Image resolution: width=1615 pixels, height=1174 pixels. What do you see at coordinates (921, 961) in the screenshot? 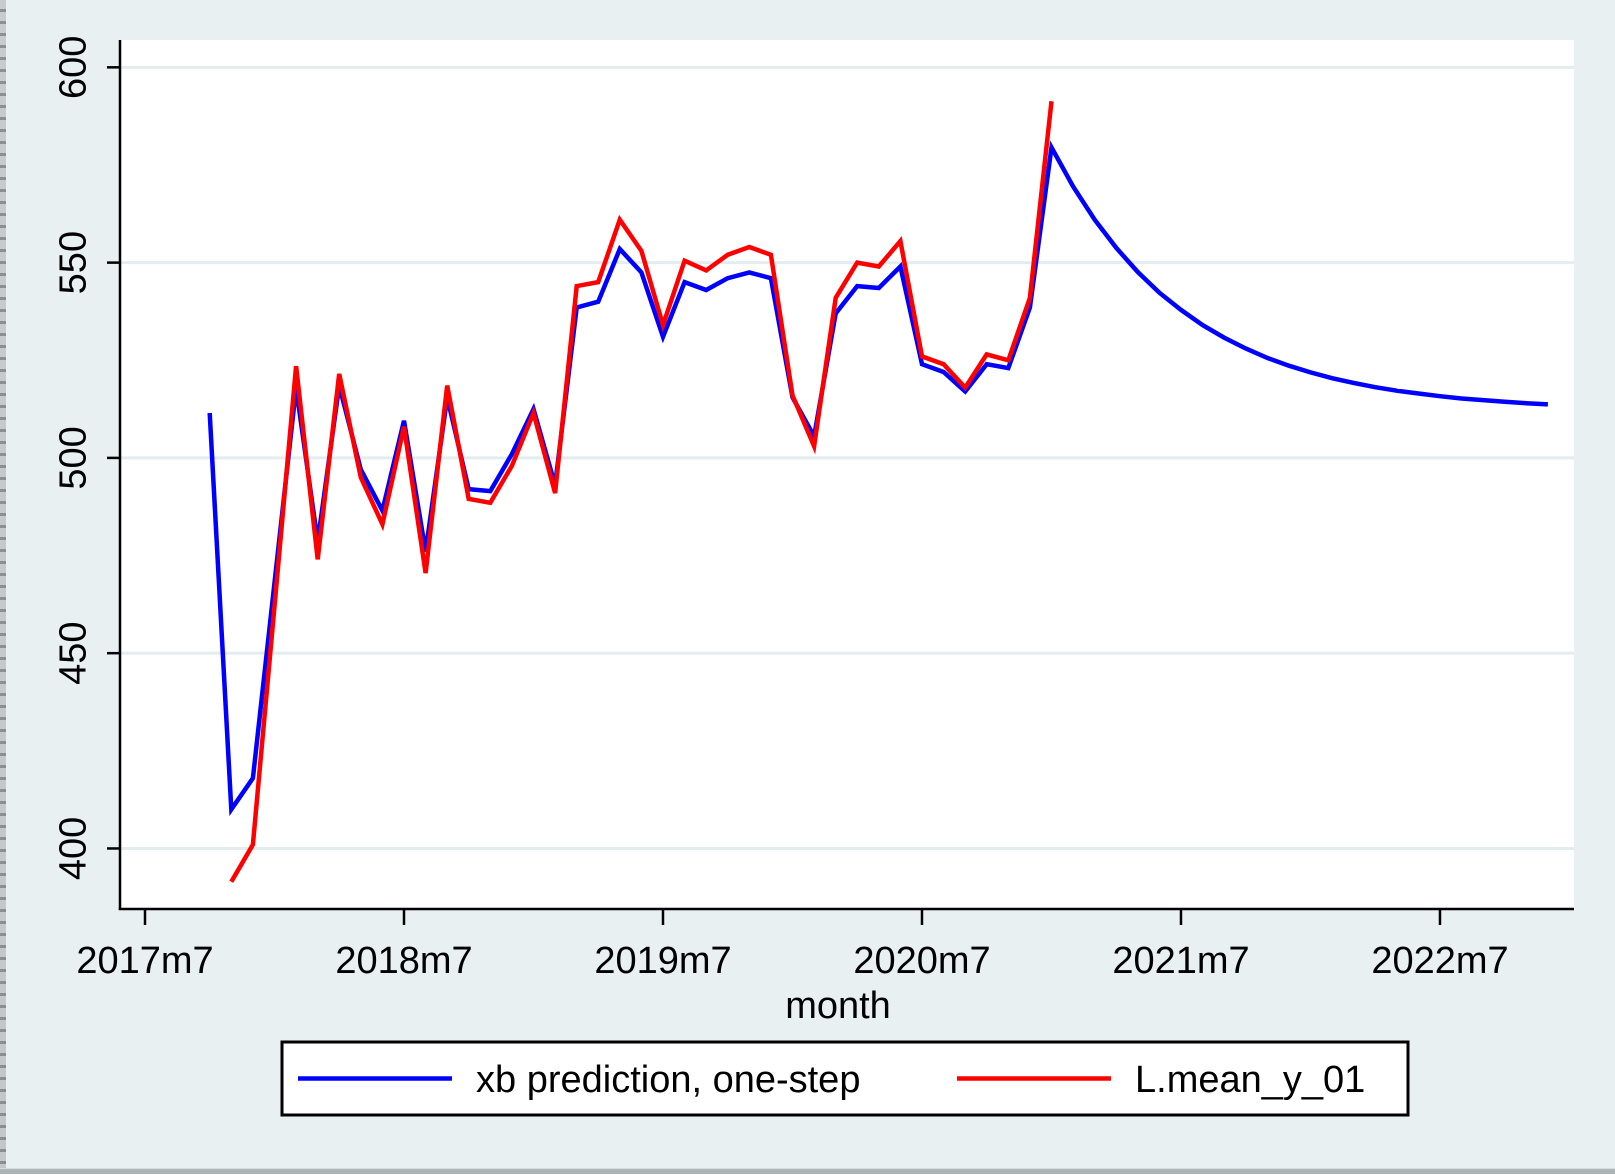
I see `x-tick-label: 2020m7` at bounding box center [921, 961].